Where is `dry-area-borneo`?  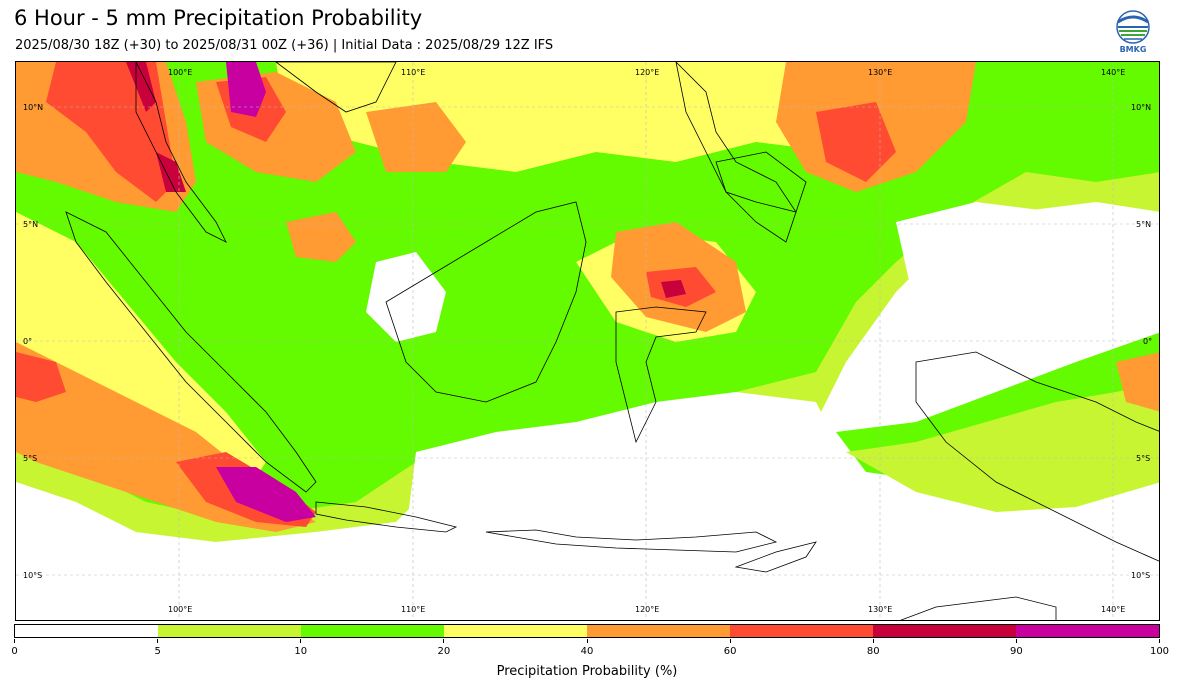 dry-area-borneo is located at coordinates (406, 297).